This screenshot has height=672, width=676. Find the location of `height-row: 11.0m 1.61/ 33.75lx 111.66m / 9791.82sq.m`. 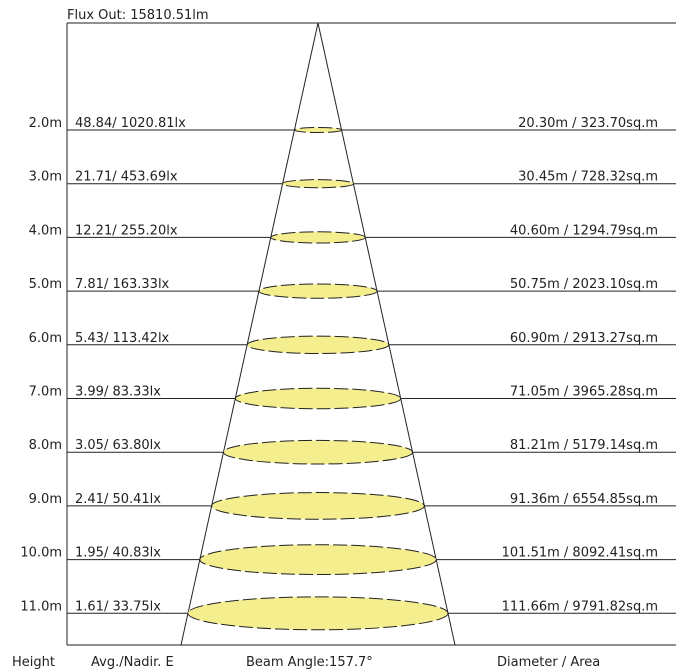

height-row: 11.0m 1.61/ 33.75lx 111.66m / 9791.82sq.m is located at coordinates (348, 613).